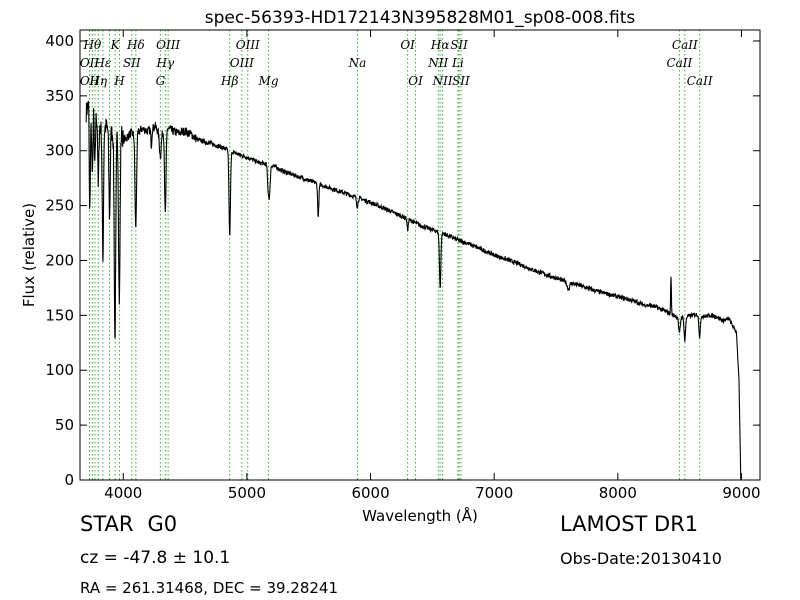 This screenshot has width=800, height=600. I want to click on redshift-line: cz = -47.8 ± 10.1, so click(155, 558).